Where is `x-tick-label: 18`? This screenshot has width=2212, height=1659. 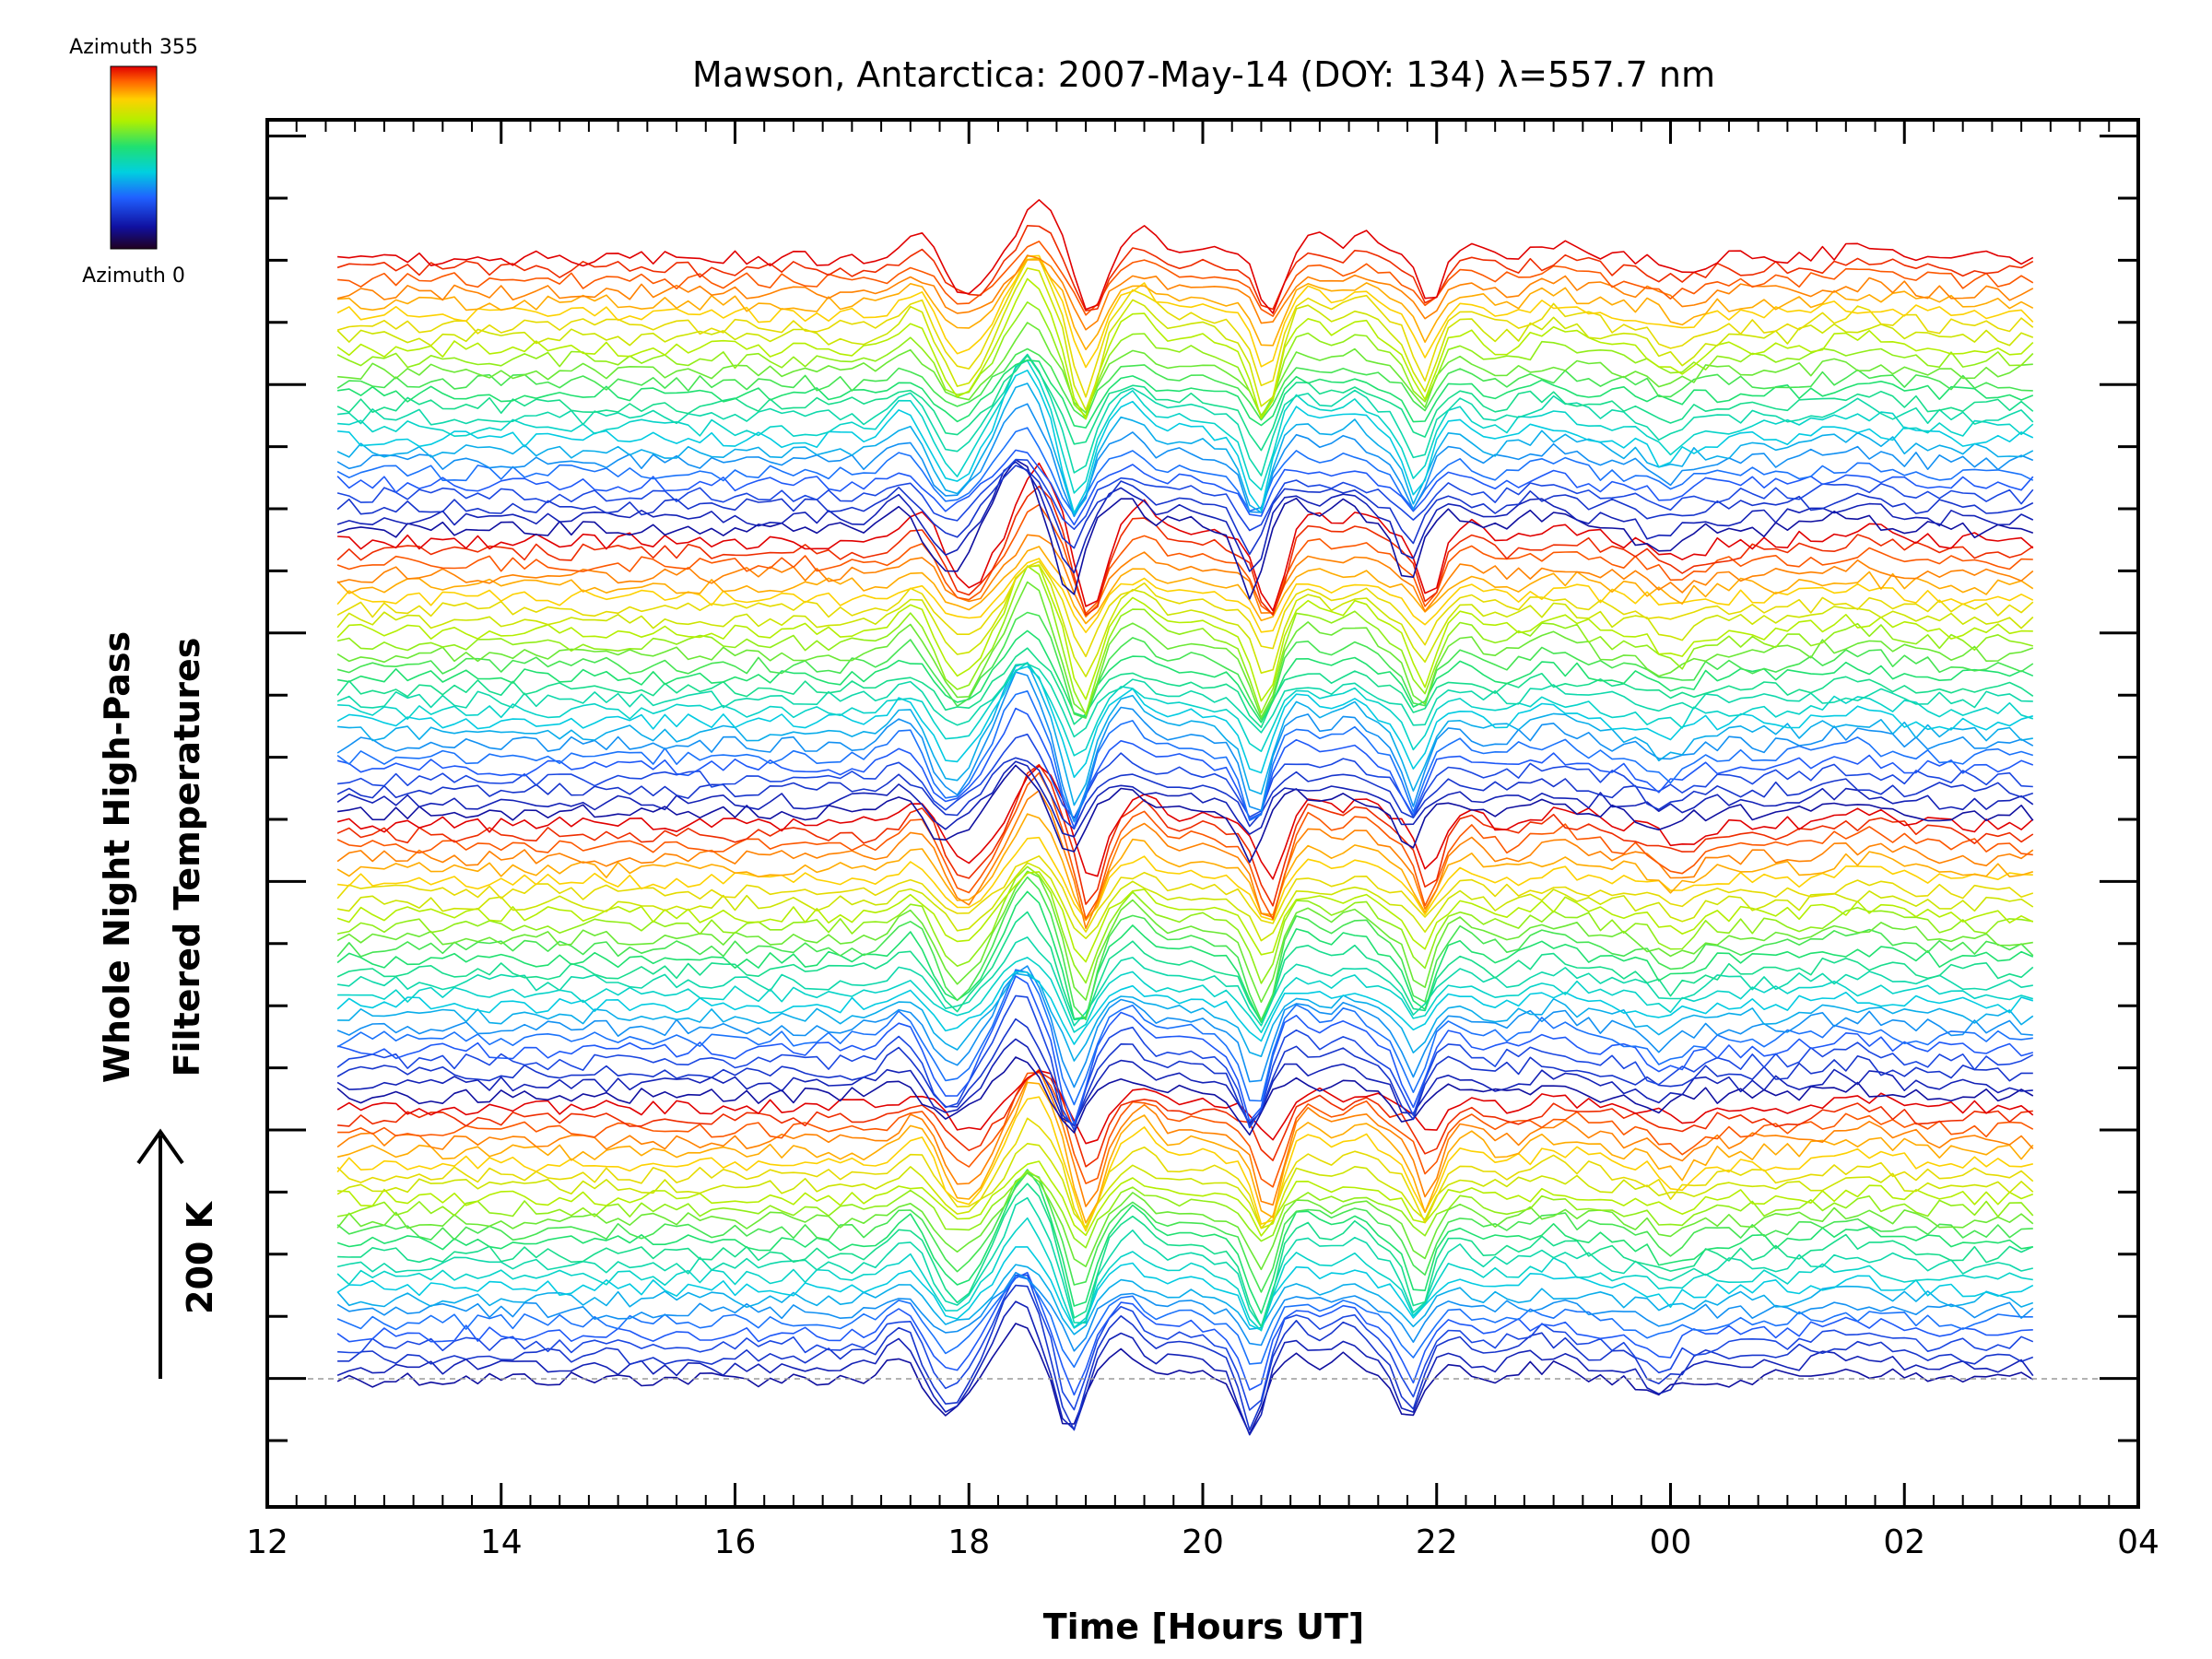 x-tick-label: 18 is located at coordinates (968, 1542).